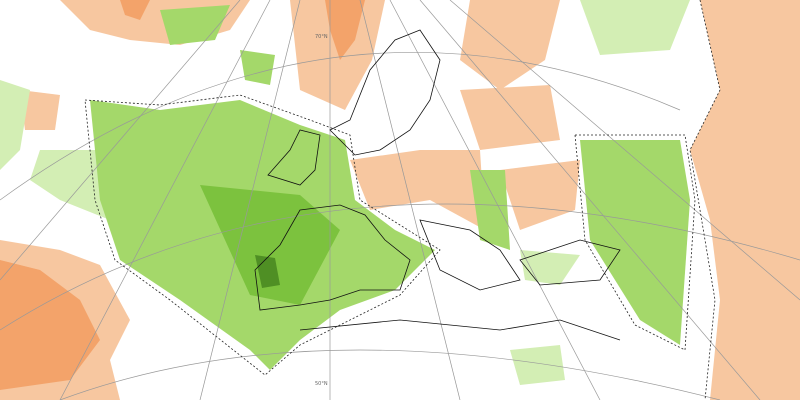  Describe the element at coordinates (321, 384) in the screenshot. I see `graticule-label: 50°N` at that location.